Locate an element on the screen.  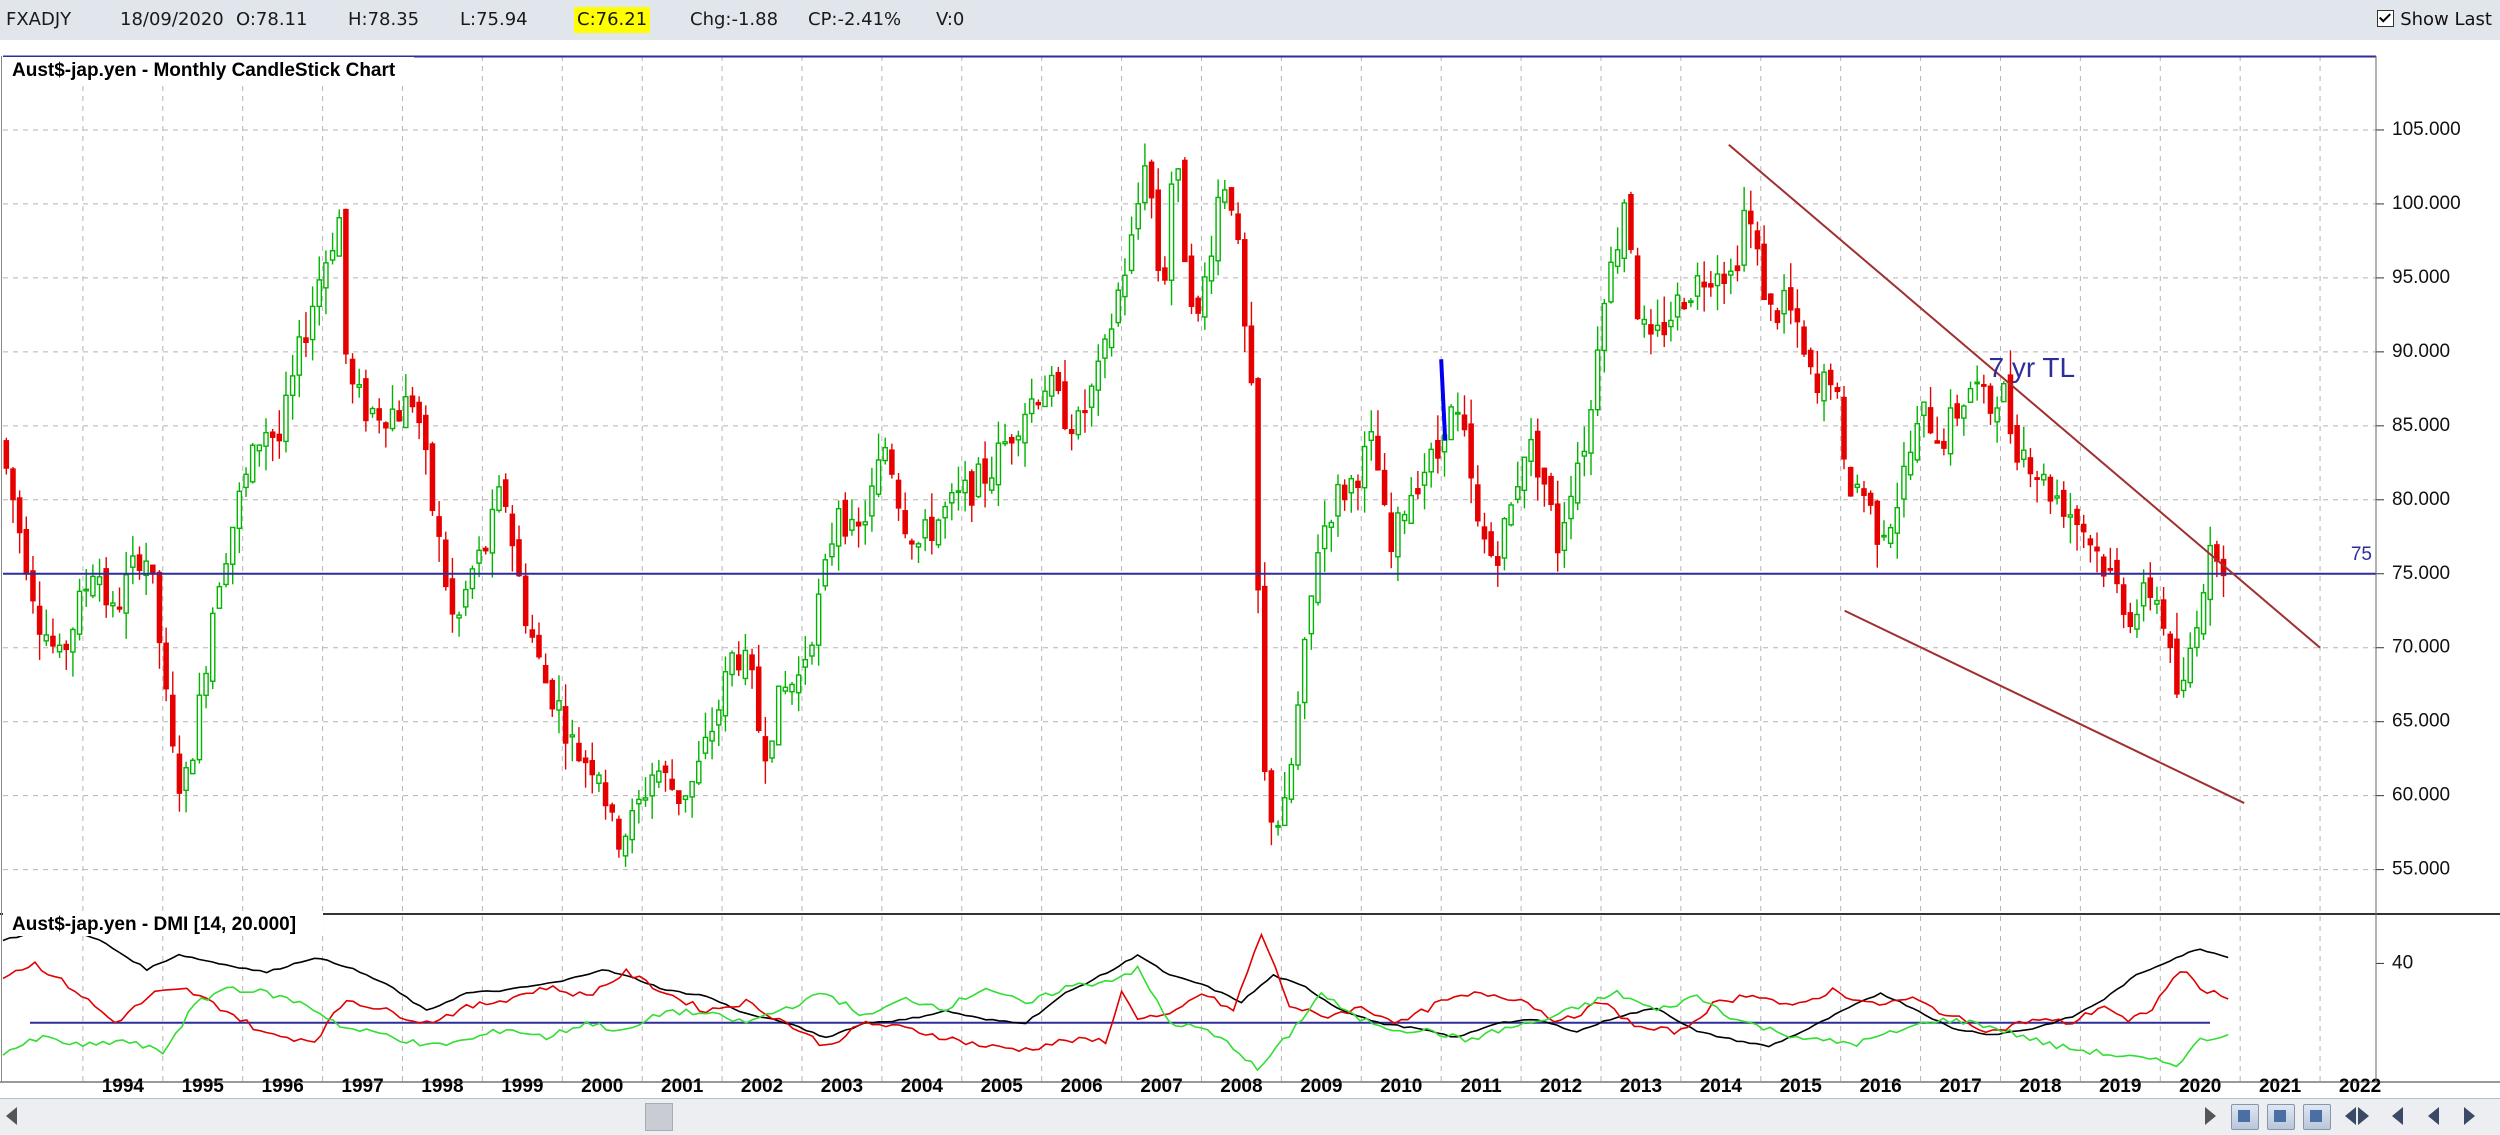
x-tick-label: 2008 is located at coordinates (1241, 1086).